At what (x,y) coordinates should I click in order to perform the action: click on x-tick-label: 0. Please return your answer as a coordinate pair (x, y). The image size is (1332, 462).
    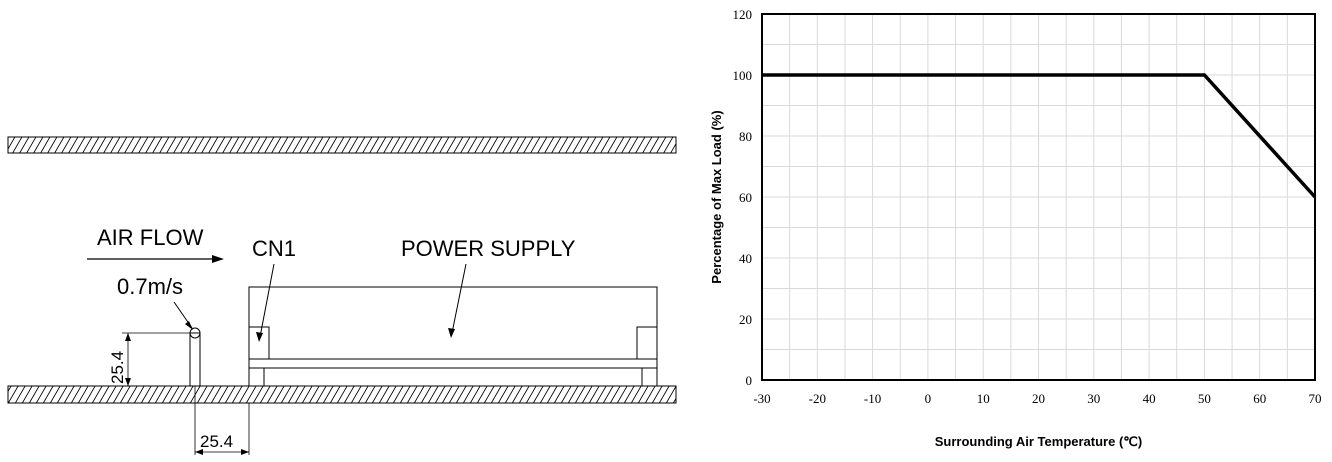
    Looking at the image, I should click on (928, 398).